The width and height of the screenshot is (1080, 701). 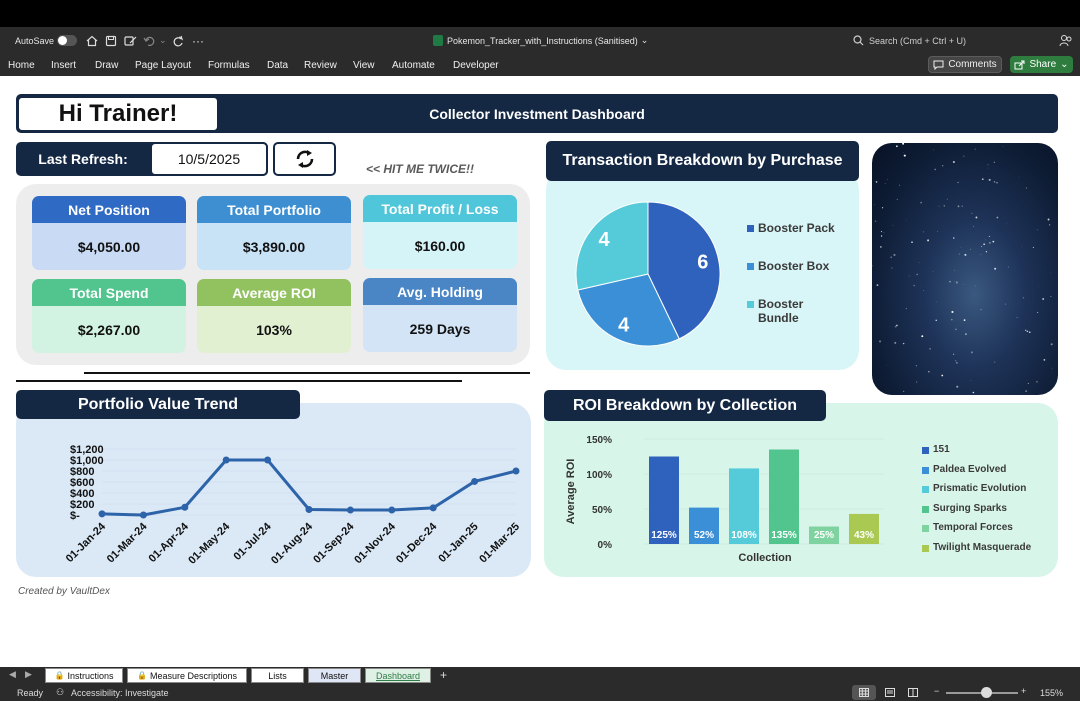 I want to click on page-layout-view-icon, so click(x=890, y=692).